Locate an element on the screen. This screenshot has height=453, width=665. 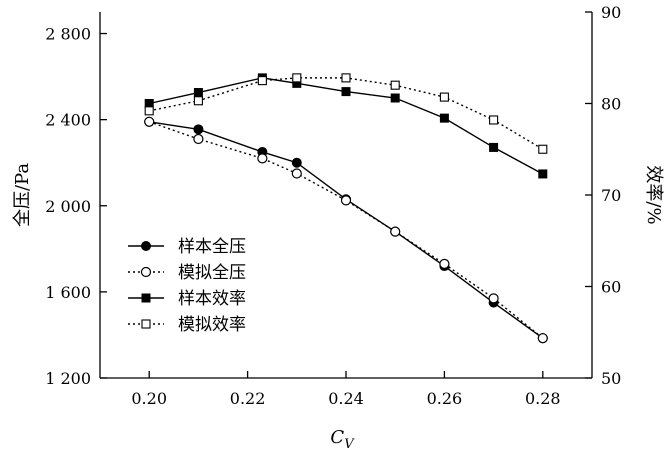
y-left-tick-label: 2 400 is located at coordinates (68, 120).